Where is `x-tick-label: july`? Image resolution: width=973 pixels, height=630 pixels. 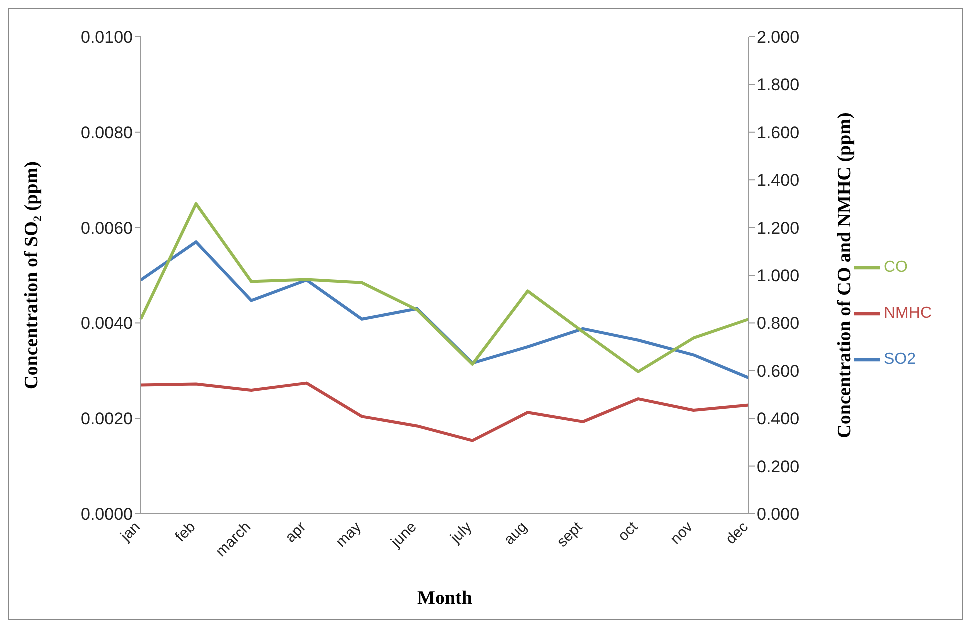 x-tick-label: july is located at coordinates (461, 533).